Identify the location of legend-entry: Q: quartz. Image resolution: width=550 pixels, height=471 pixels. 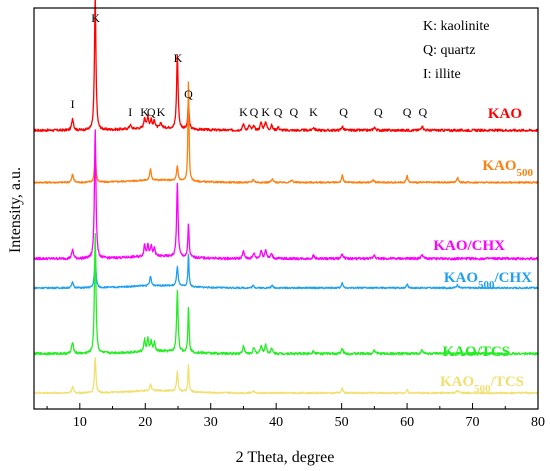
(449, 50).